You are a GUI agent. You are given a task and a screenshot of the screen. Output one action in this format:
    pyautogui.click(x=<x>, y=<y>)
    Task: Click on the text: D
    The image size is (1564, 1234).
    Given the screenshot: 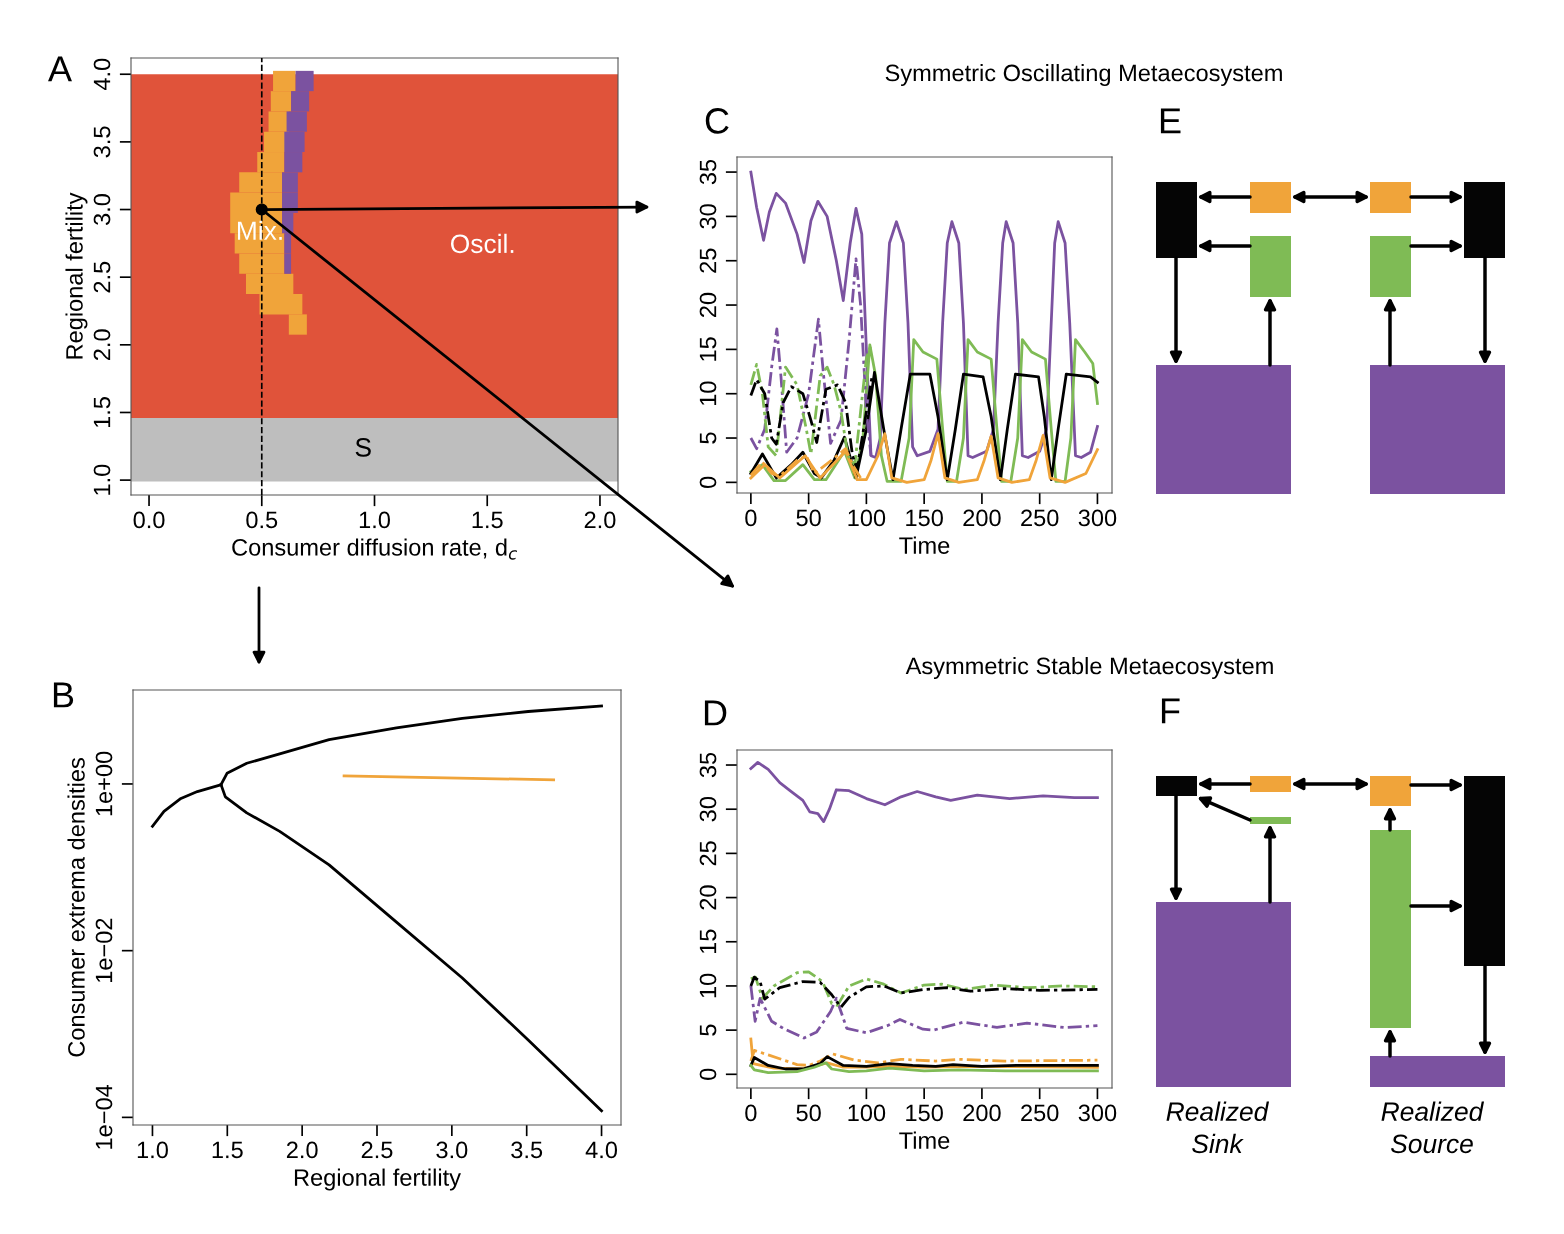 What is the action you would take?
    pyautogui.click(x=715, y=713)
    